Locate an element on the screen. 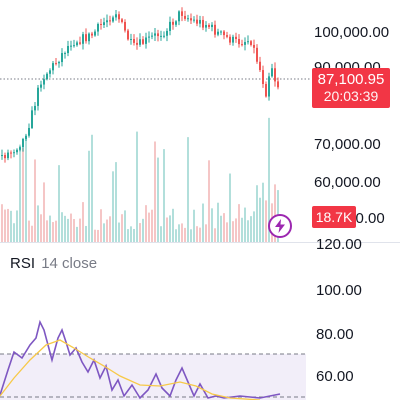 The image size is (400, 400). rsi-band is located at coordinates (153, 377).